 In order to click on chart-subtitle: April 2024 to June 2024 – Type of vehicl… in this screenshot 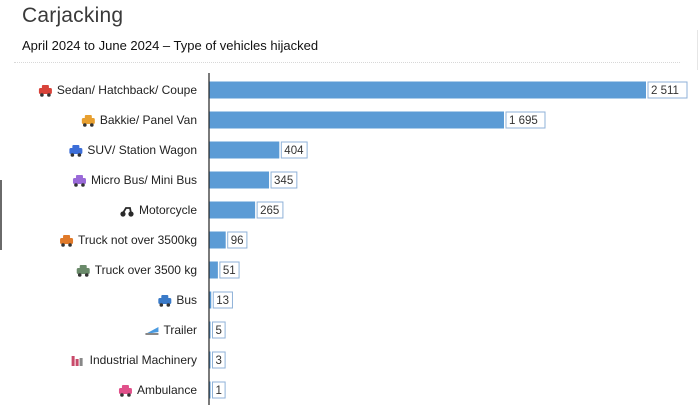, I will do `click(170, 45)`.